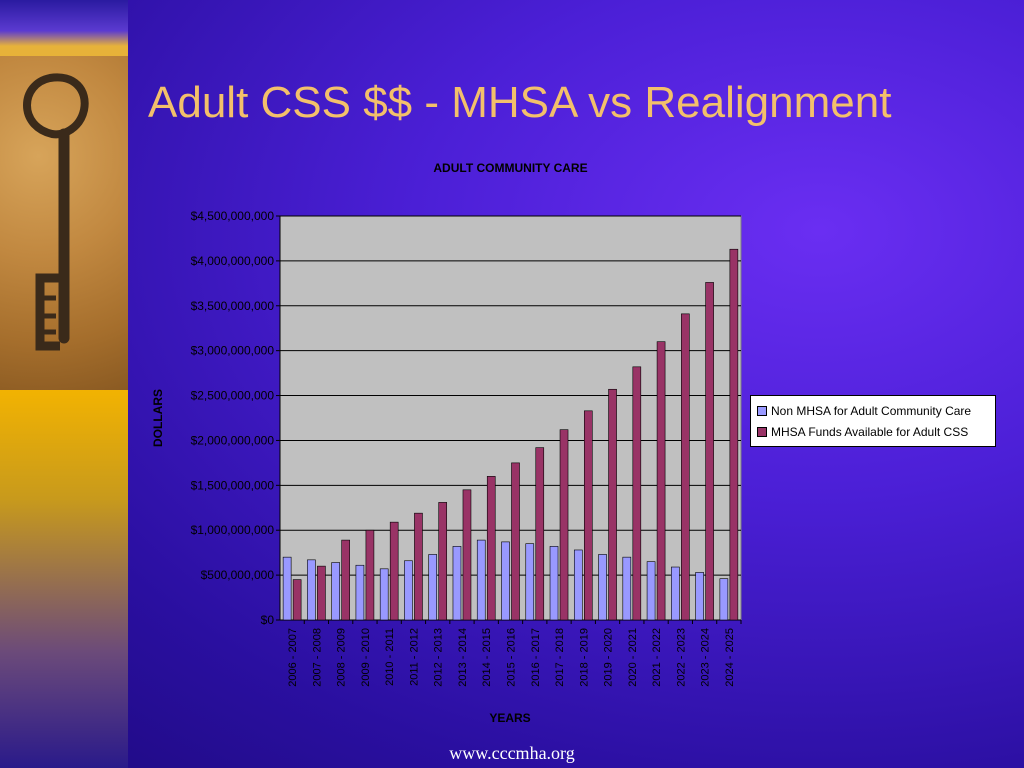  I want to click on old-key-icon, so click(56, 212).